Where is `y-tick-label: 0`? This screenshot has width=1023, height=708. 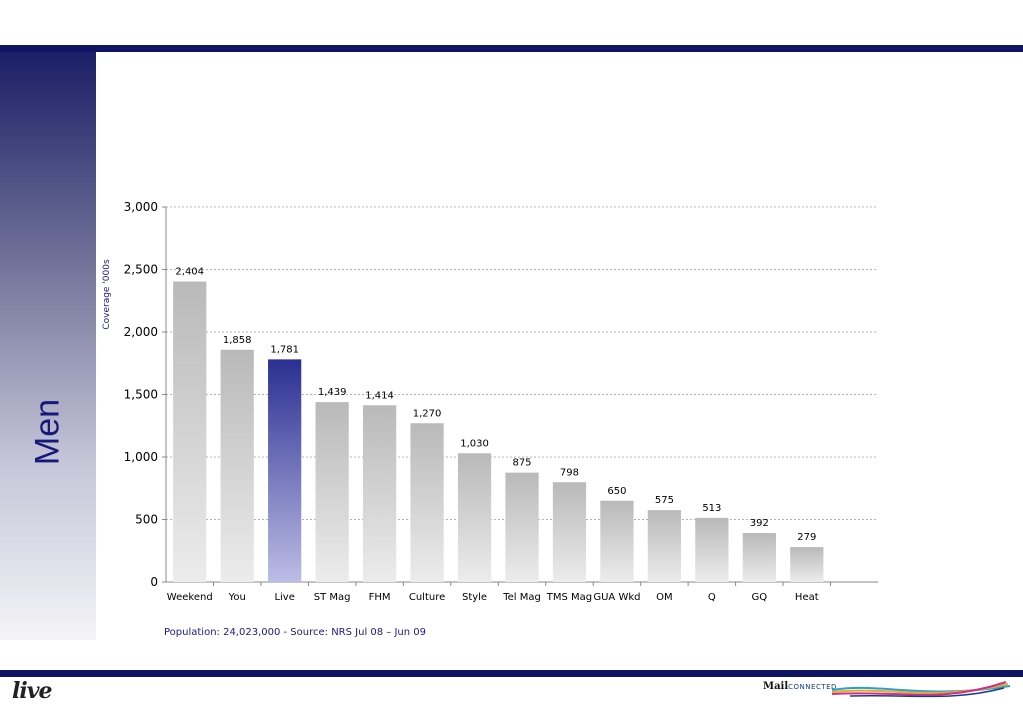
y-tick-label: 0 is located at coordinates (154, 582).